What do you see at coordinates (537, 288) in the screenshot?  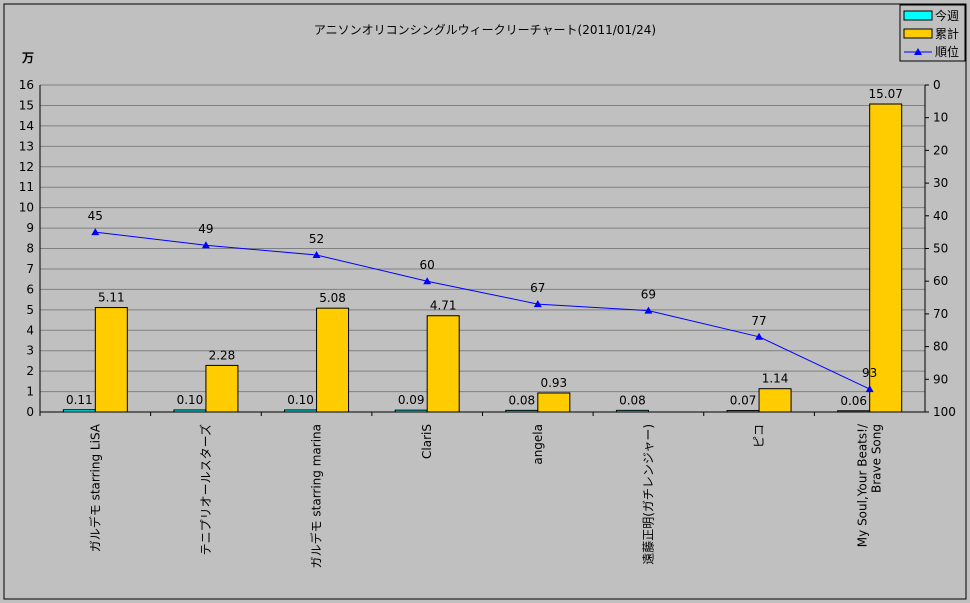 I see `data-label-rank: 67` at bounding box center [537, 288].